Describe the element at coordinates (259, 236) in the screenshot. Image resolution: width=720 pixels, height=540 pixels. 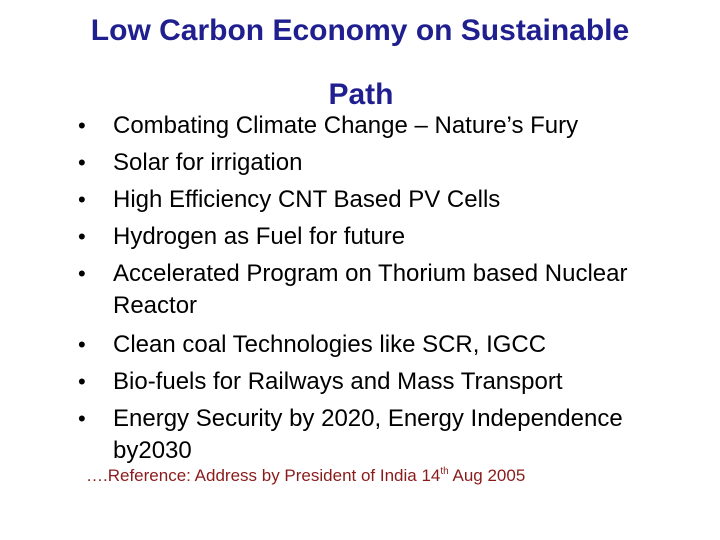
I see `bullet-text: Hydrogen as Fuel for future` at that location.